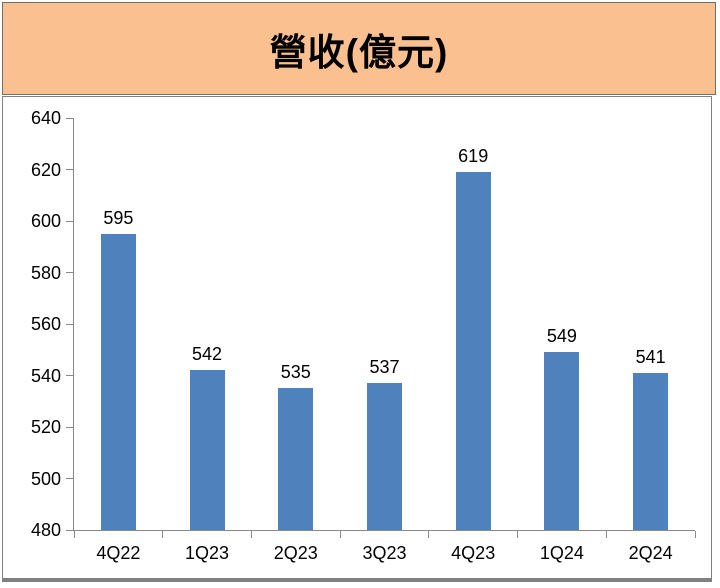 The height and width of the screenshot is (588, 720). What do you see at coordinates (473, 553) in the screenshot?
I see `category-label: 4Q23` at bounding box center [473, 553].